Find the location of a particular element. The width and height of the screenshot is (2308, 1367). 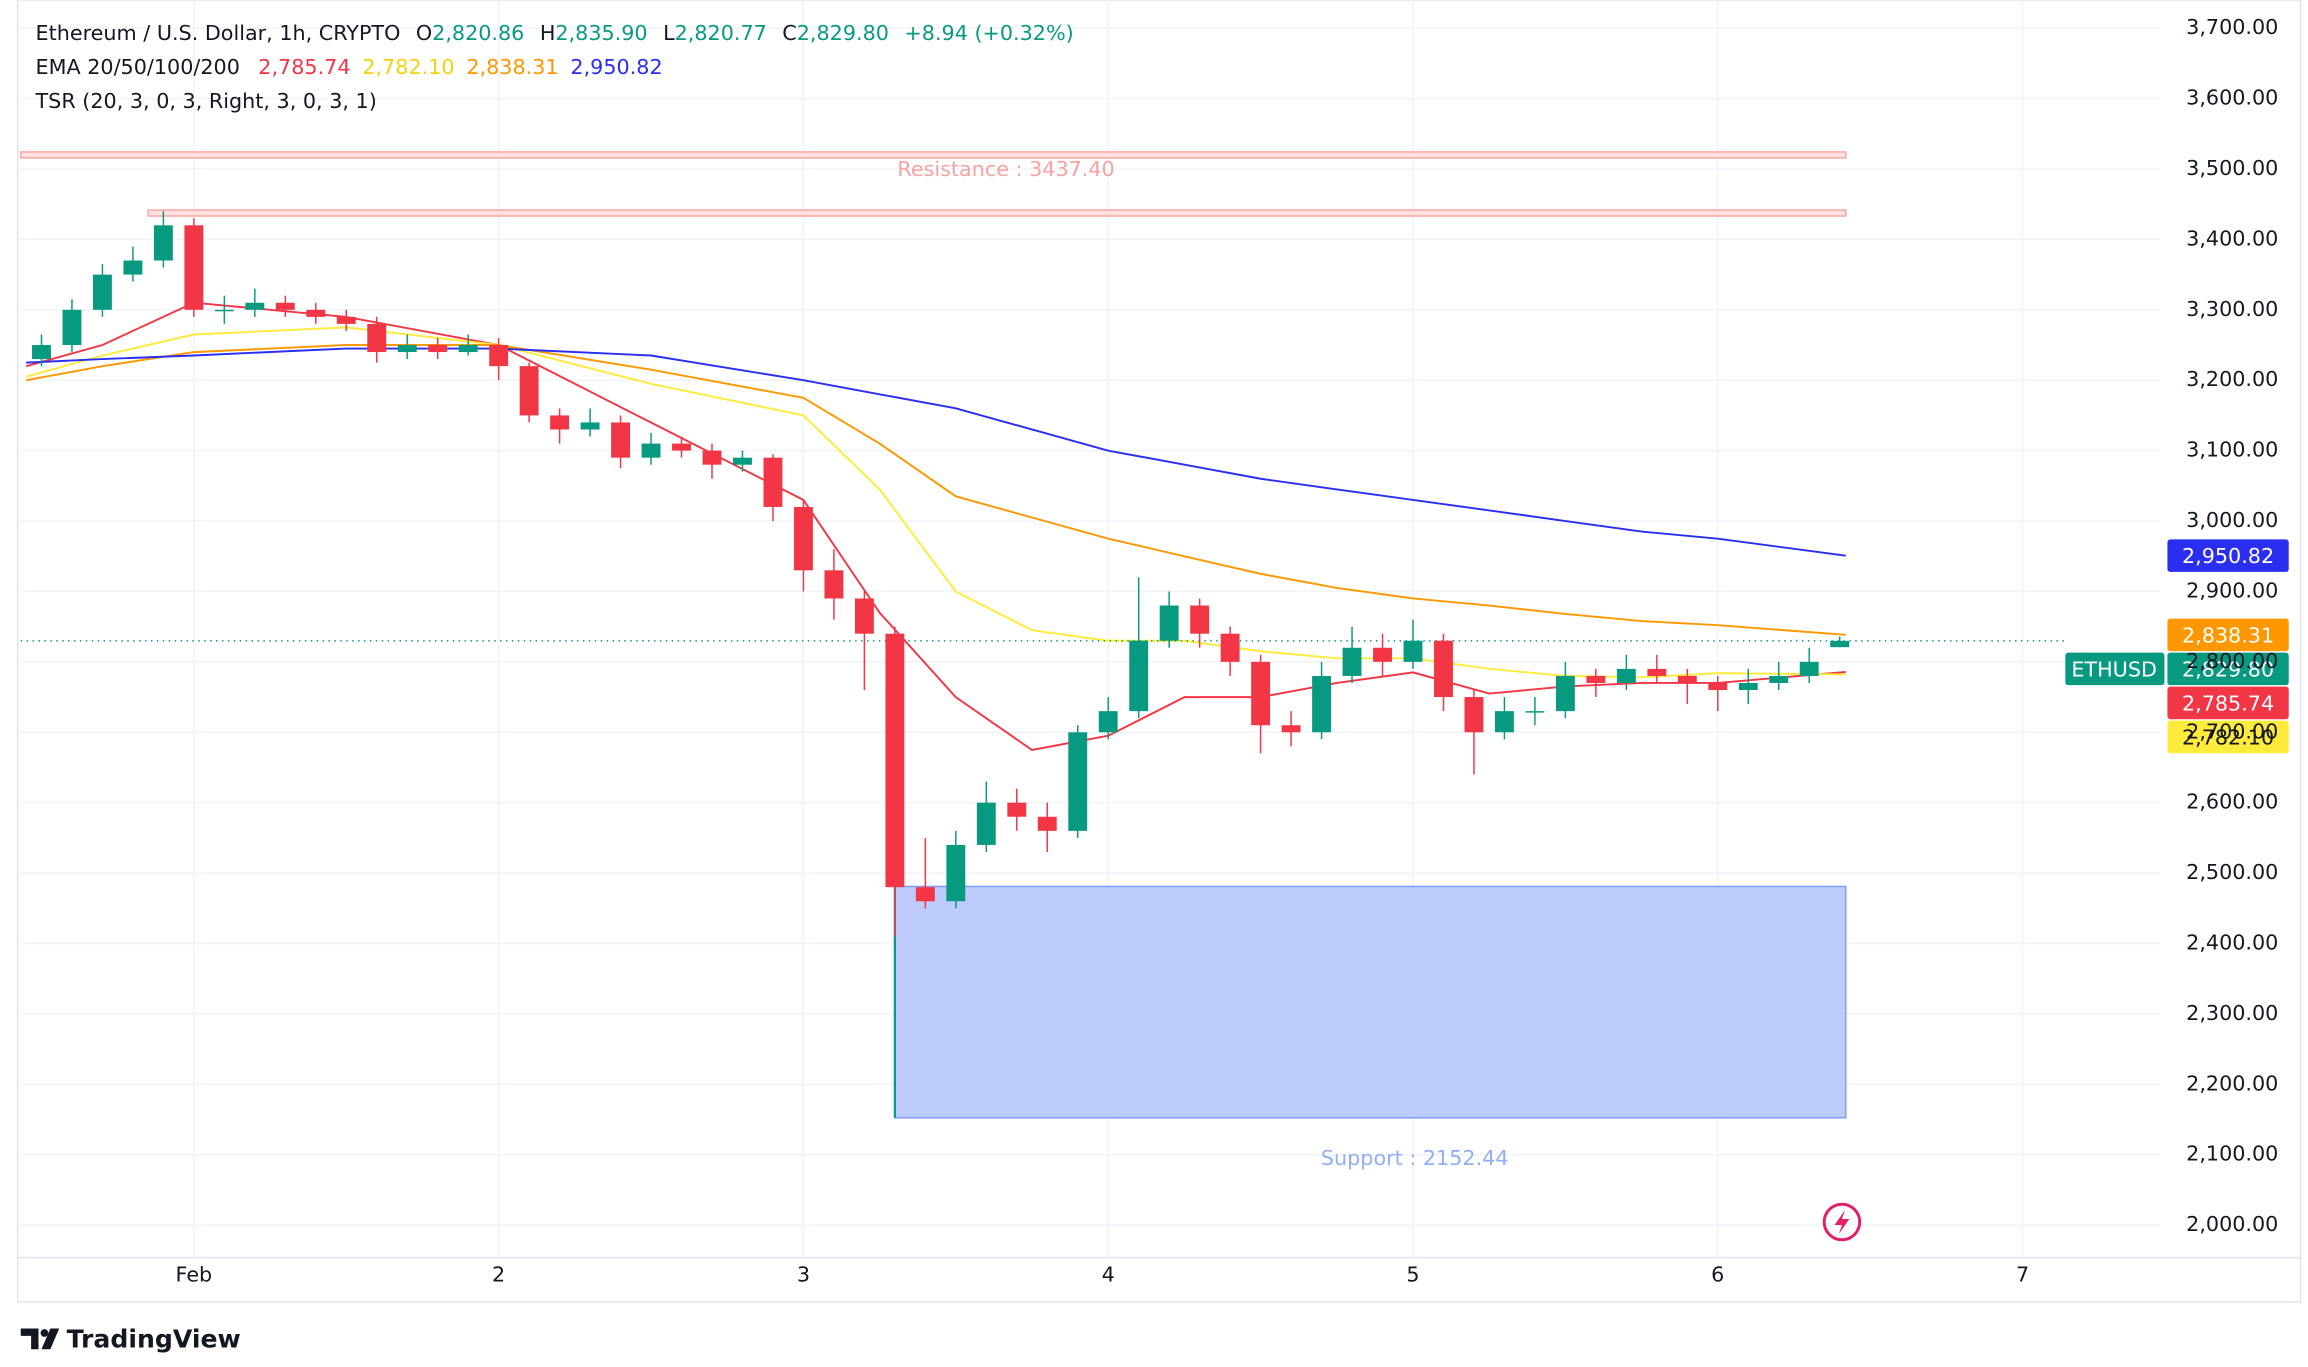

indicator-value: 2,782.10 is located at coordinates (408, 67).